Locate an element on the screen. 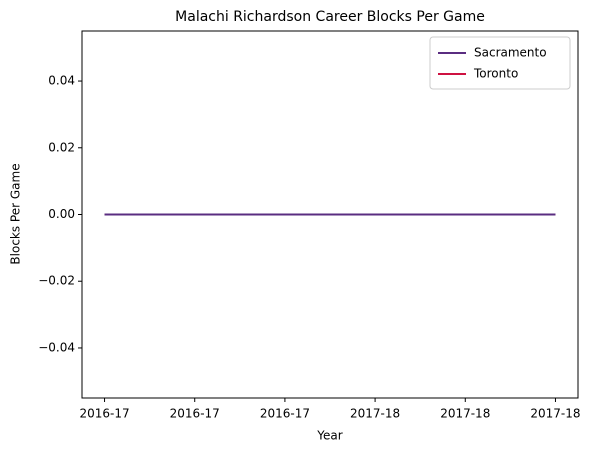  legend-label: Toronto is located at coordinates (495, 74).